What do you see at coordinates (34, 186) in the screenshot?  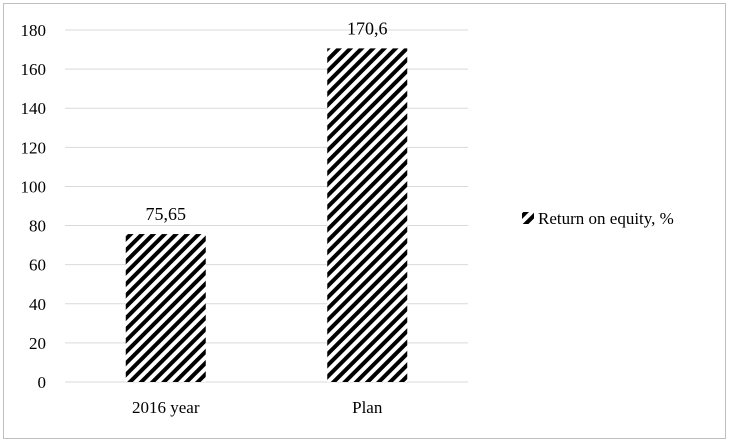 I see `y-tick-label-100: 100` at bounding box center [34, 186].